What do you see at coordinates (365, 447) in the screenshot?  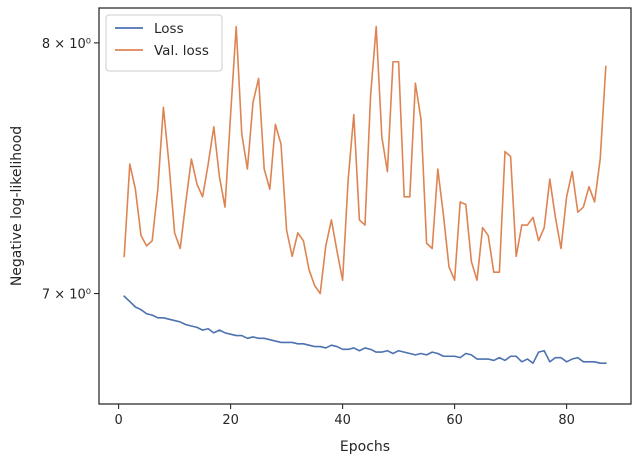 I see `x-axis-label: Epochs` at bounding box center [365, 447].